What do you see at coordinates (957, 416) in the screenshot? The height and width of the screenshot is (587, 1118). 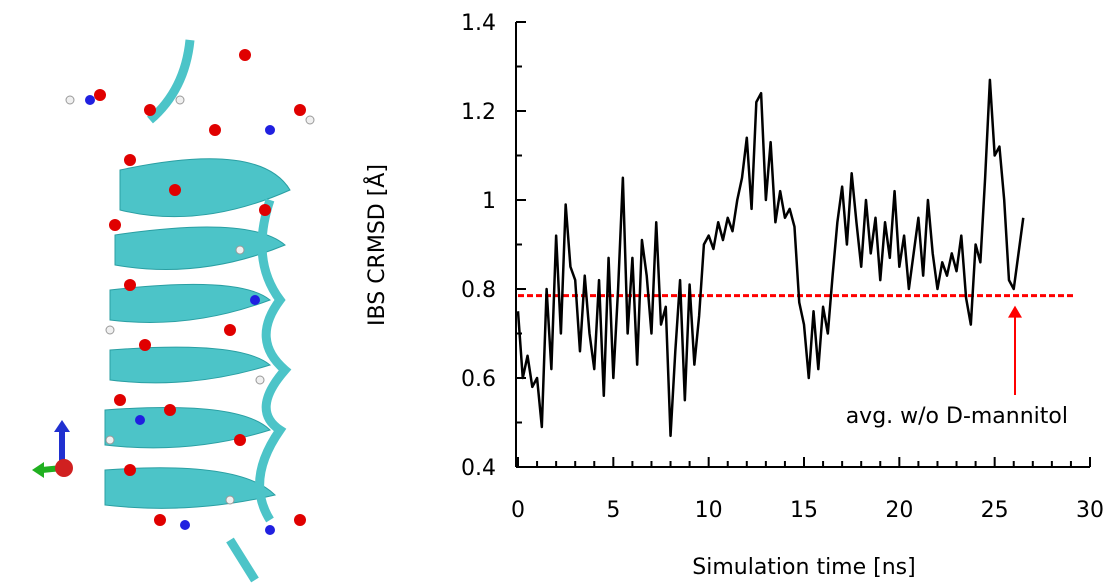 I see `annotation: avg. w/o D-mannitol` at bounding box center [957, 416].